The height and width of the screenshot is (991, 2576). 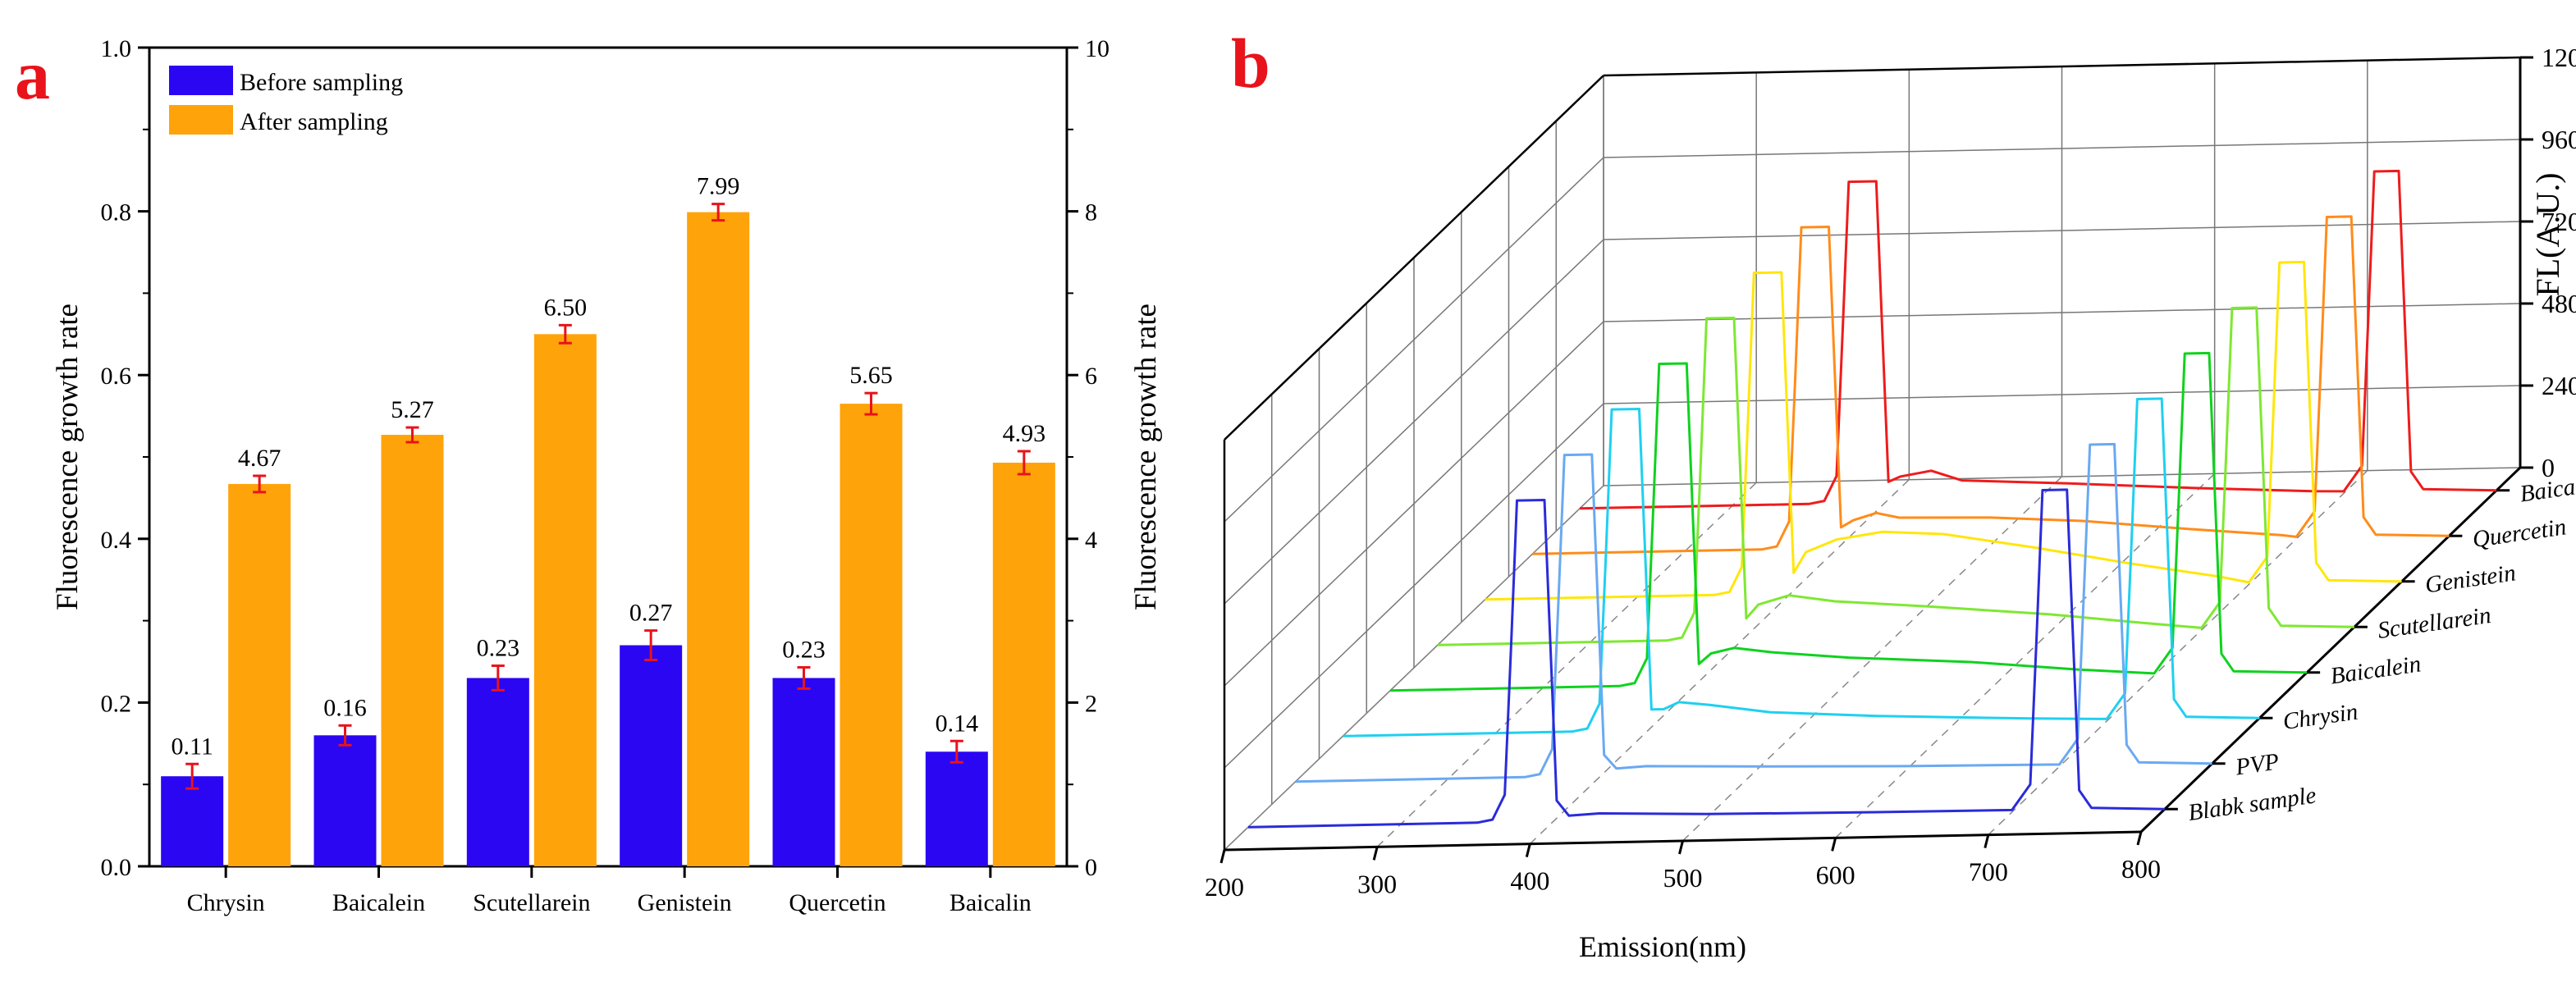 What do you see at coordinates (1250, 63) in the screenshot?
I see `panel-letter-b: b` at bounding box center [1250, 63].